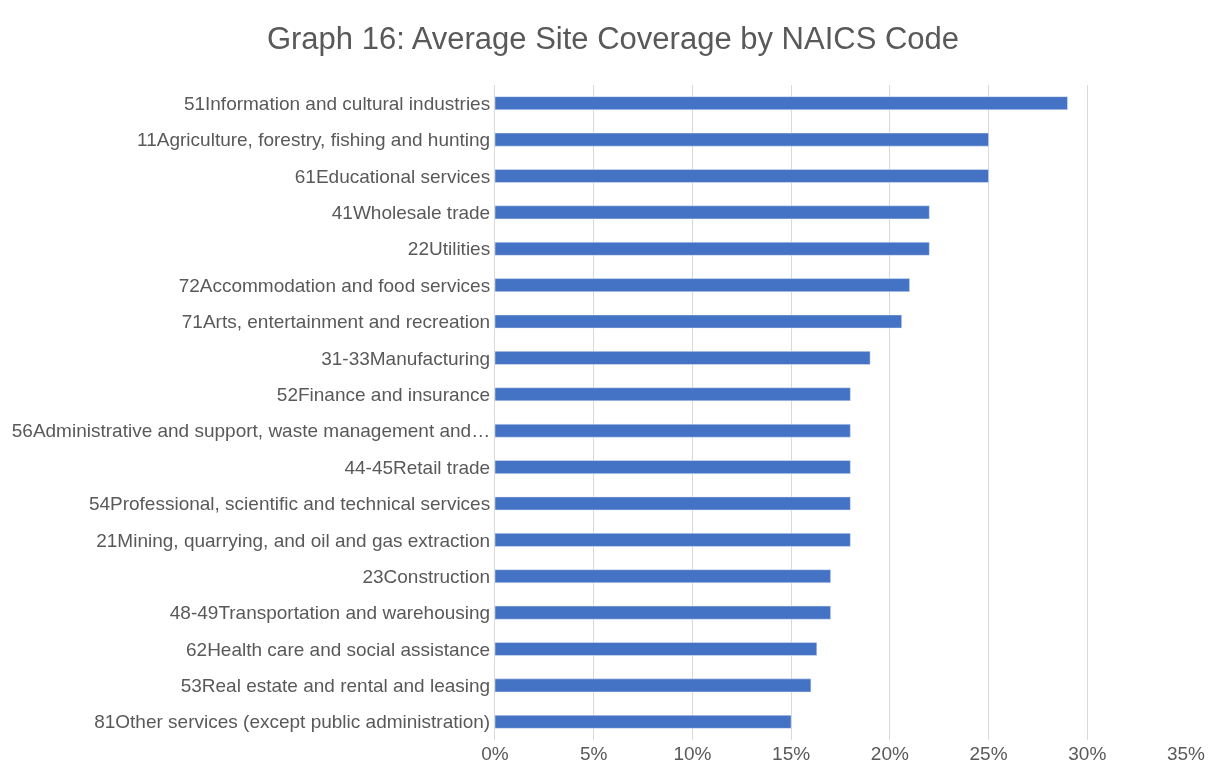 The height and width of the screenshot is (780, 1226). Describe the element at coordinates (406, 358) in the screenshot. I see `y-tick-label: 31-33Manufacturing` at that location.